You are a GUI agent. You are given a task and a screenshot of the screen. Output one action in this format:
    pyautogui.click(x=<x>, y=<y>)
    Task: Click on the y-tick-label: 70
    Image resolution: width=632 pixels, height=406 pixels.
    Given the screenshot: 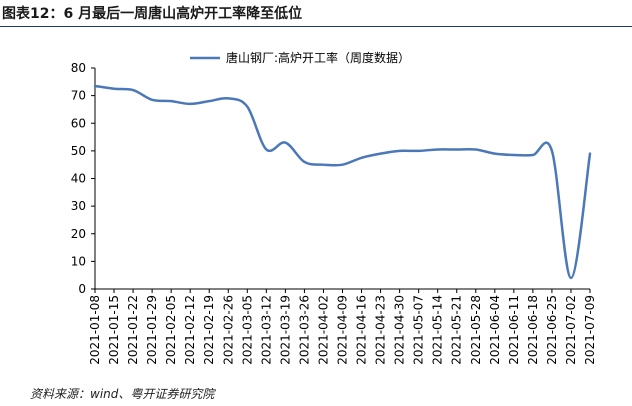 What is the action you would take?
    pyautogui.click(x=78, y=96)
    